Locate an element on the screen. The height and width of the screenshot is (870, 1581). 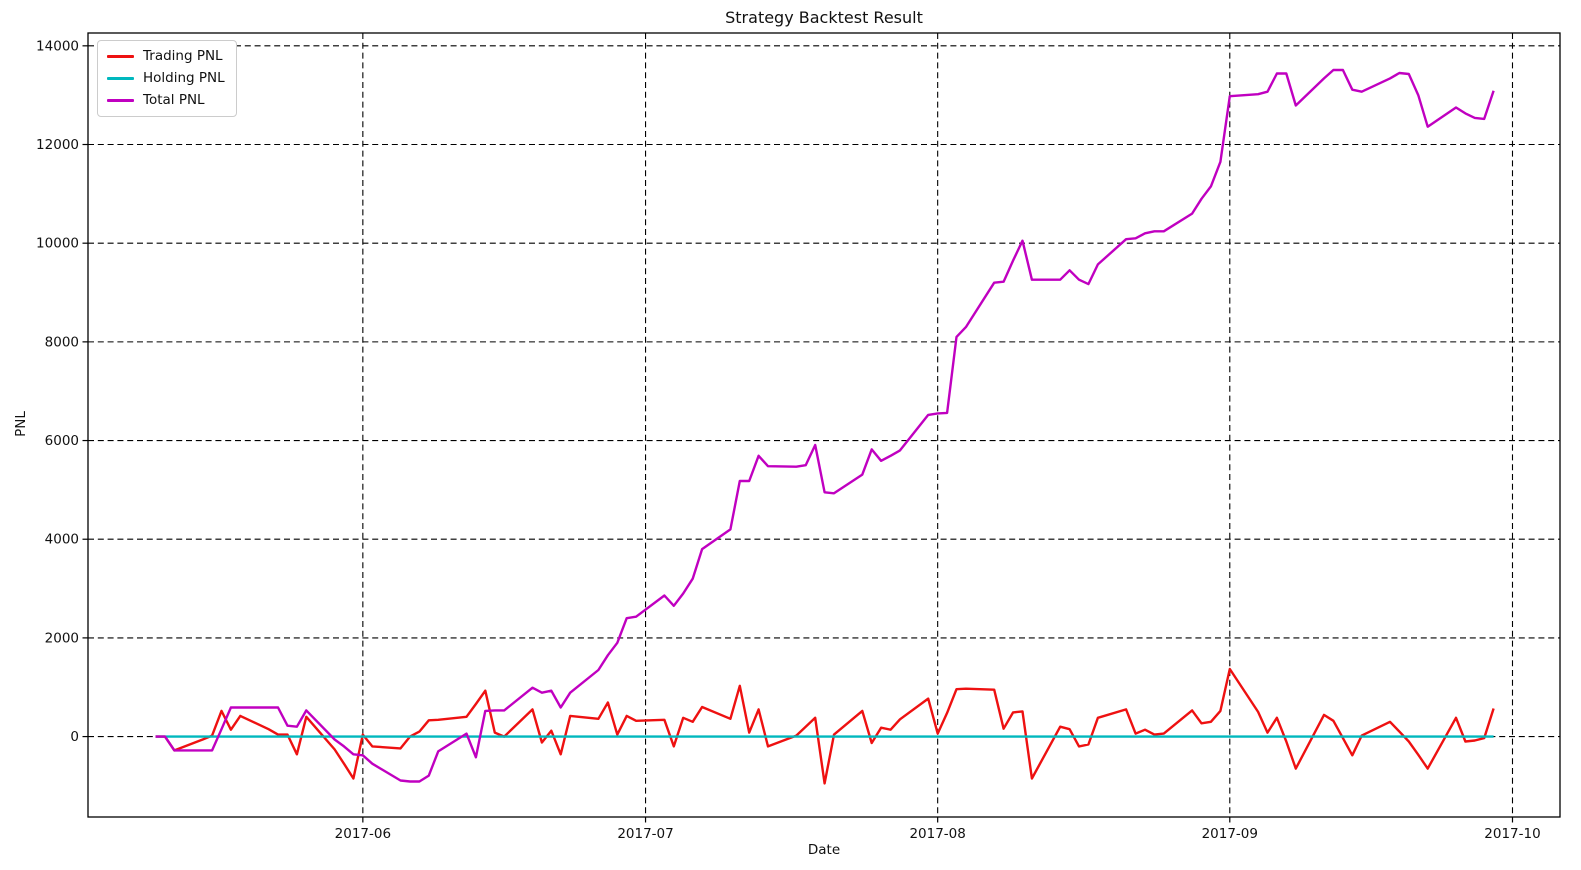
x-tick-label: 2017-06 is located at coordinates (363, 834).